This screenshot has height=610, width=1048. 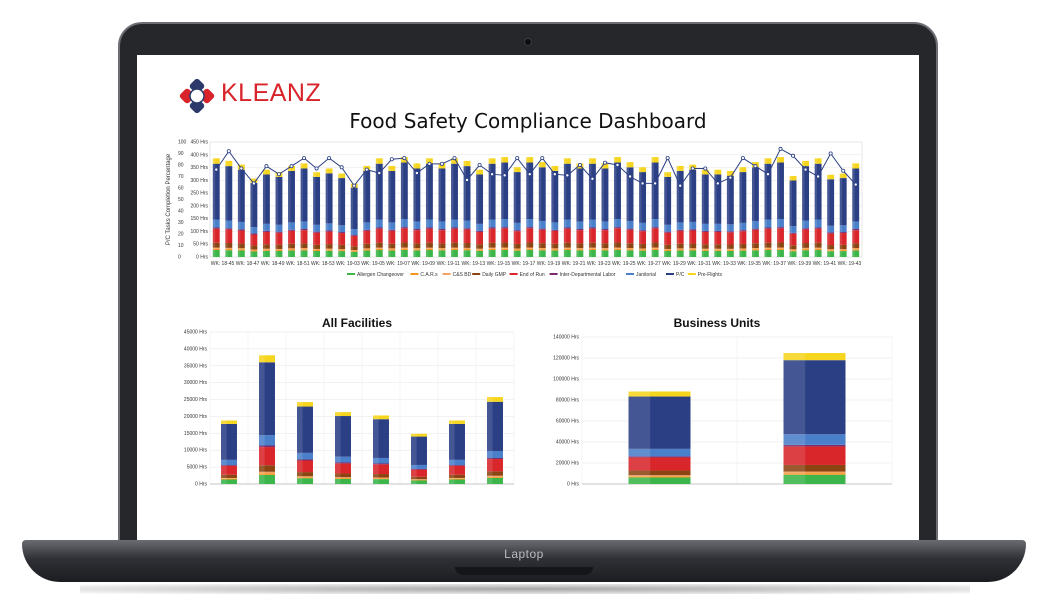 What do you see at coordinates (199, 219) in the screenshot?
I see `y-tick-label: 150 Hrs` at bounding box center [199, 219].